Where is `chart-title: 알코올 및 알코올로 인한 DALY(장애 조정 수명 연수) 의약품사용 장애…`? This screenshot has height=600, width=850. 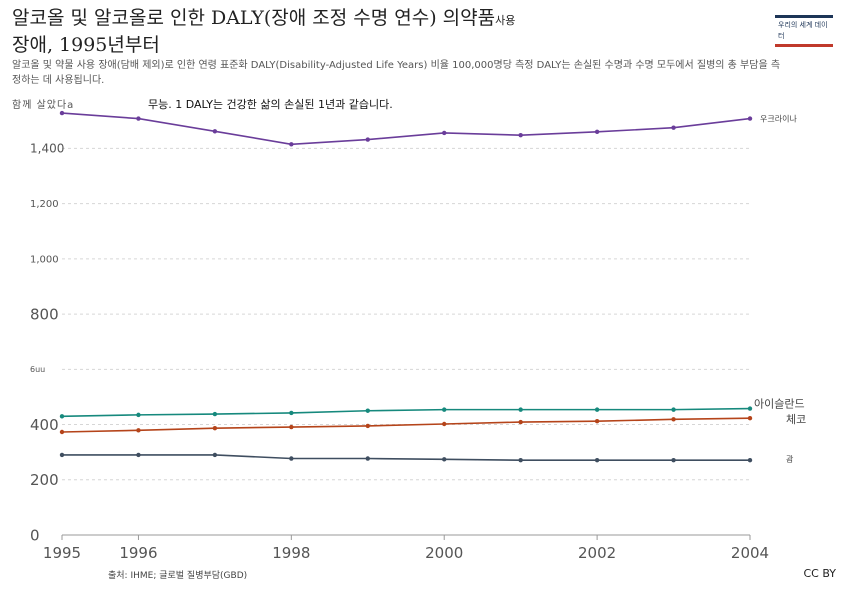
chart-title: 알코올 및 알코올로 인한 DALY(장애 조정 수명 연수) 의약품사용 장애… is located at coordinates (362, 31).